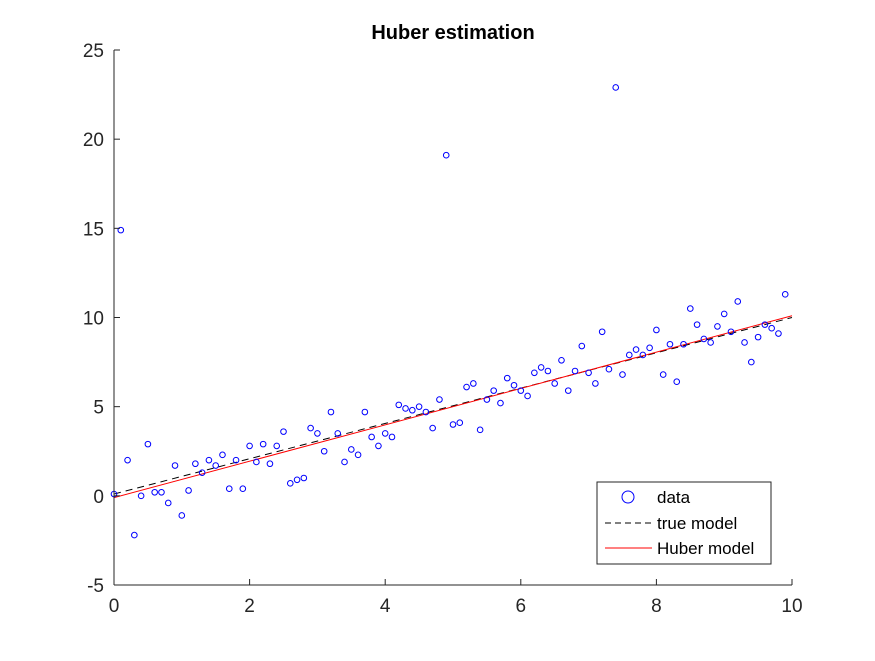 This screenshot has height=661, width=875. Describe the element at coordinates (656, 606) in the screenshot. I see `x-tick-label: 8` at that location.